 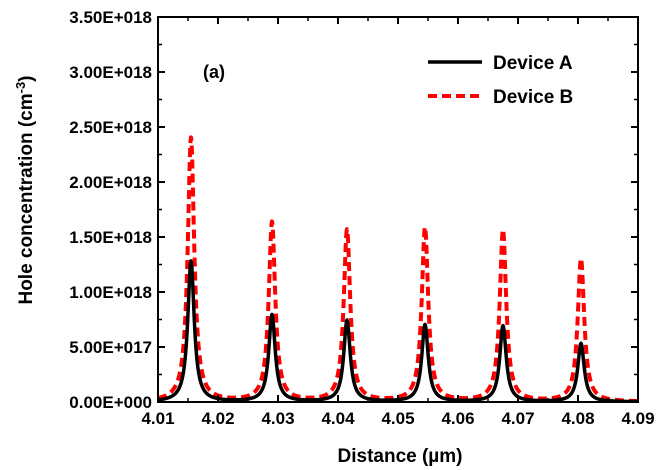 What do you see at coordinates (110, 402) in the screenshot?
I see `y-tick-label: 0.00E+000` at bounding box center [110, 402].